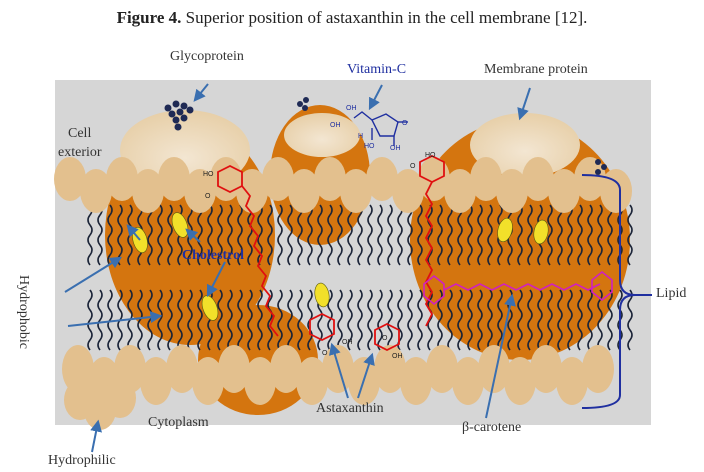  I want to click on figure-number: Figure 4., so click(149, 17).